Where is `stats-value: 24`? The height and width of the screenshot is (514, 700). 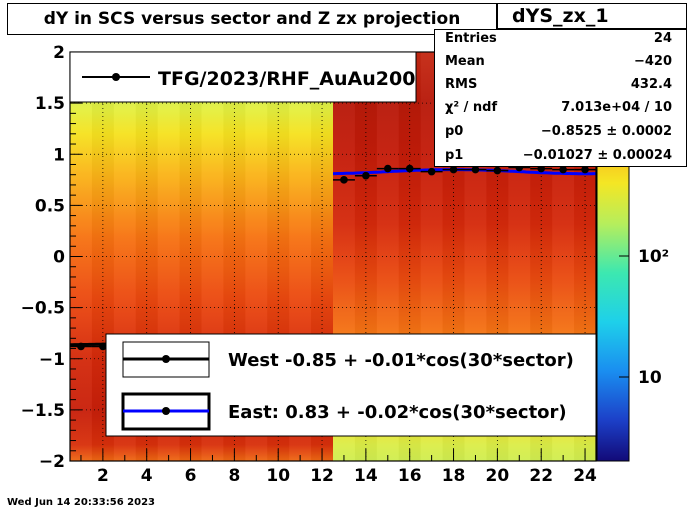 stats-value: 24 is located at coordinates (662, 38).